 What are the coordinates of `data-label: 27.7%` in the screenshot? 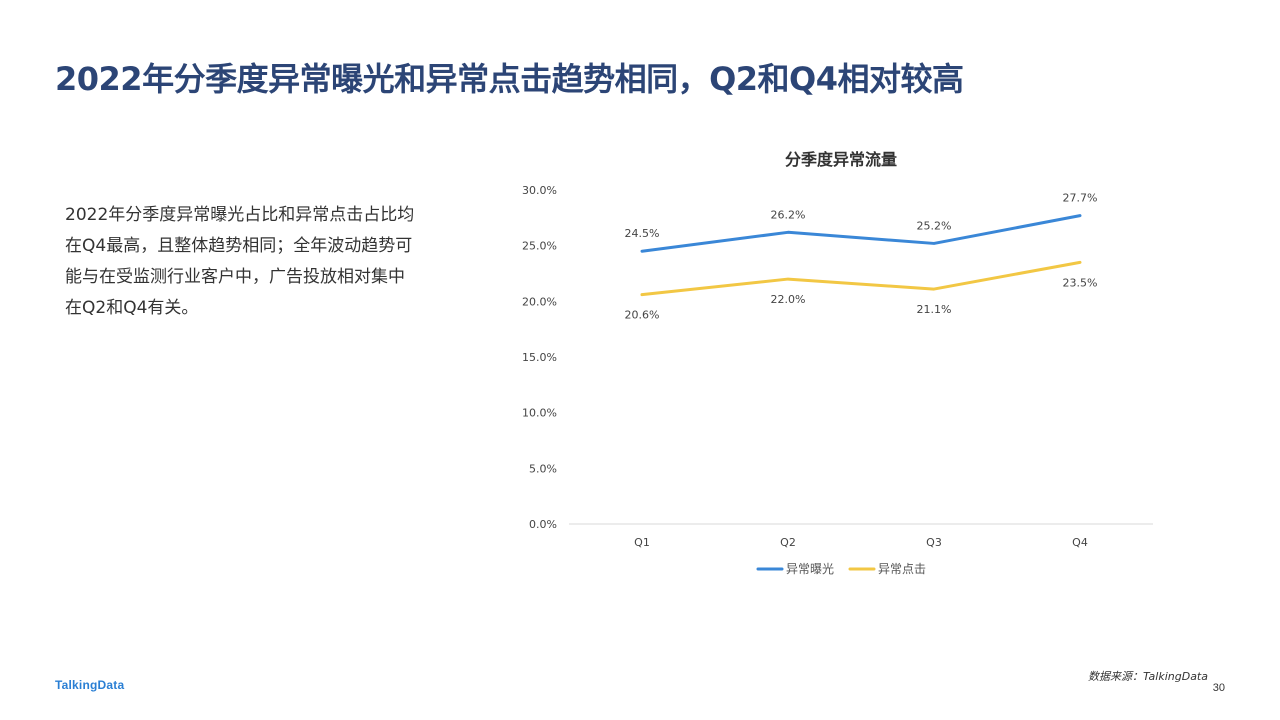 It's located at (1080, 198).